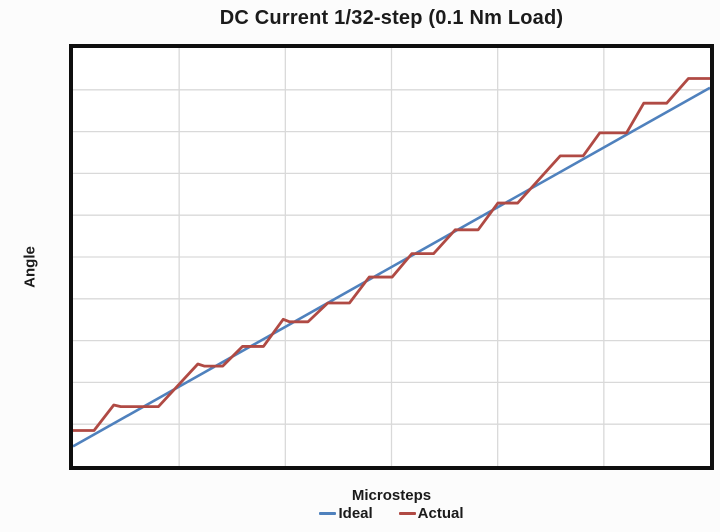 The image size is (720, 532). I want to click on chart-title: DC Current 1/32-step (0.1 Nm Load), so click(391, 18).